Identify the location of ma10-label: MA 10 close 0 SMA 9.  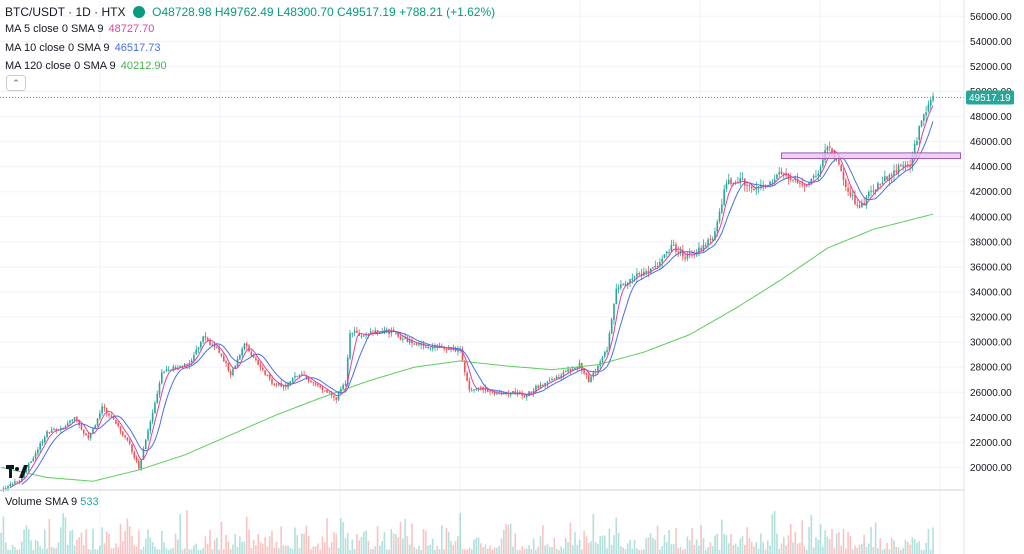
(57, 48).